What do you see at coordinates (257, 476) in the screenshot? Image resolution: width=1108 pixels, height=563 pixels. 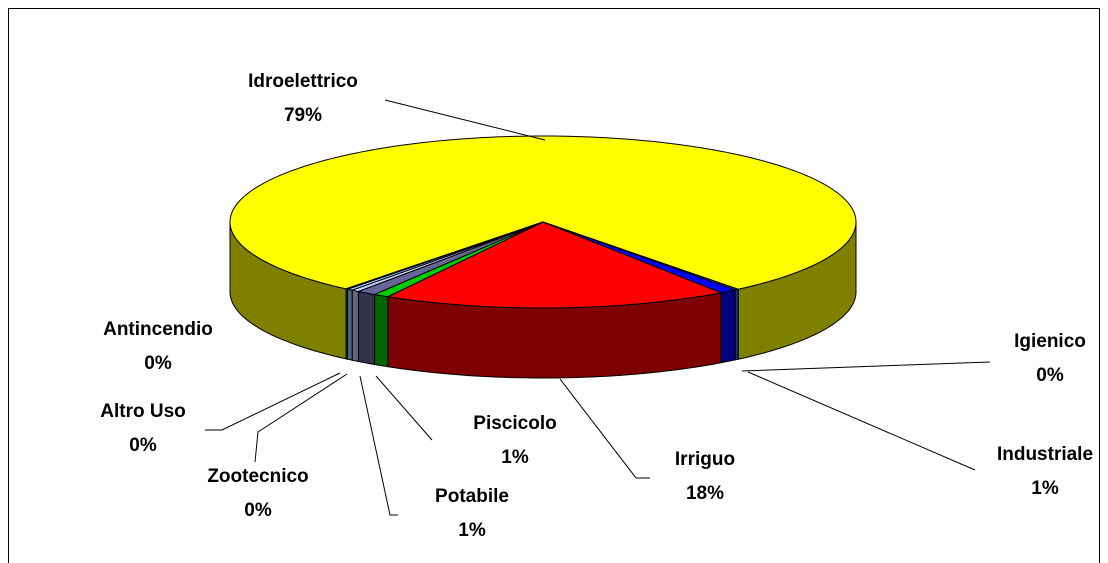 I see `slice-label: Zootecnico` at bounding box center [257, 476].